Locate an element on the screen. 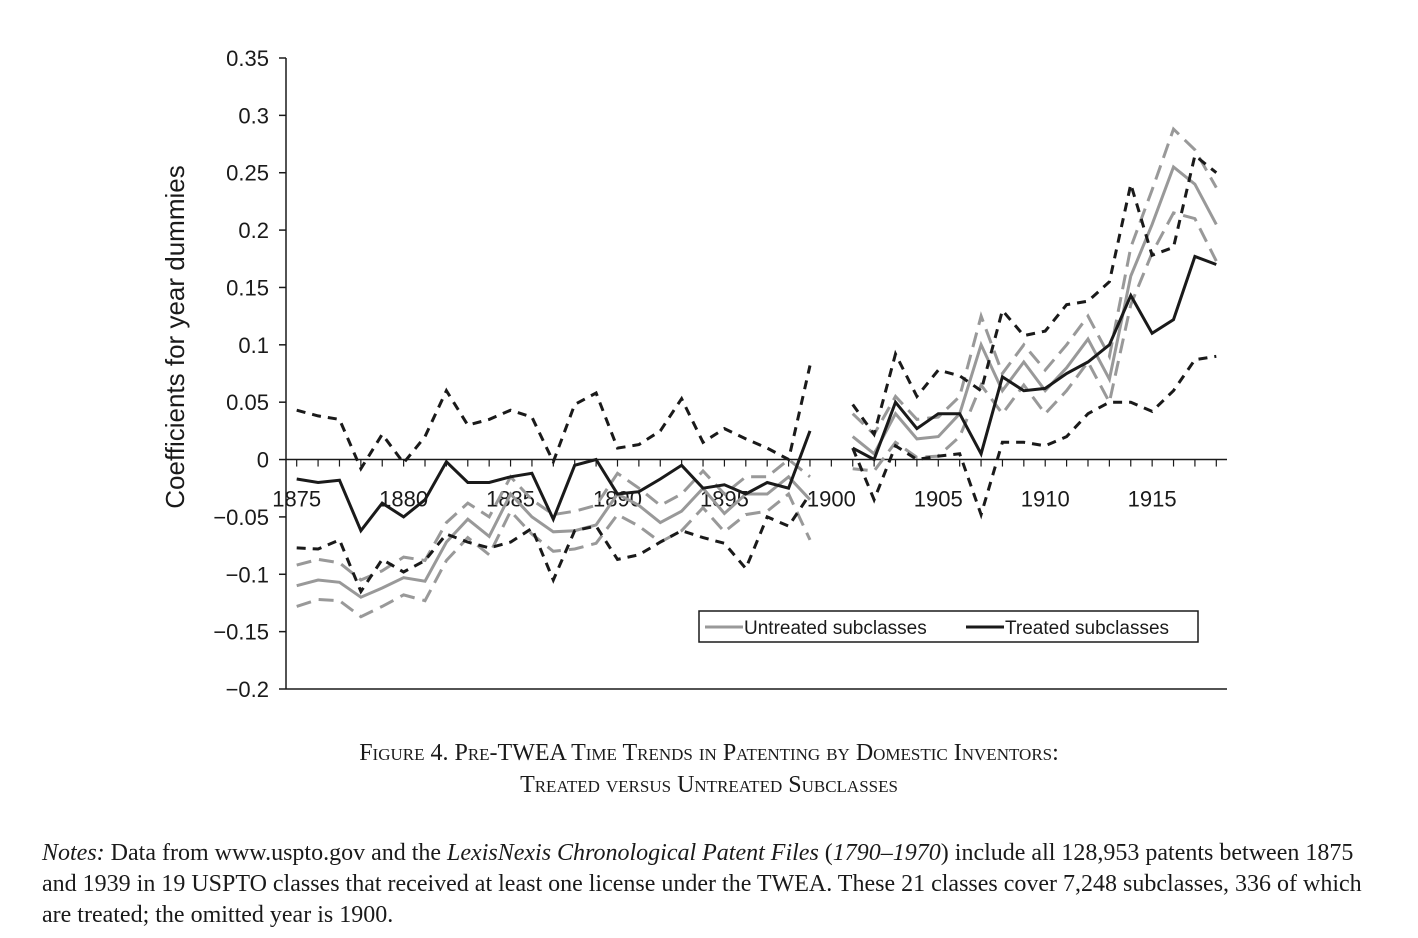 Image resolution: width=1418 pixels, height=938 pixels. y-tick-label: −0.1 is located at coordinates (247, 574).